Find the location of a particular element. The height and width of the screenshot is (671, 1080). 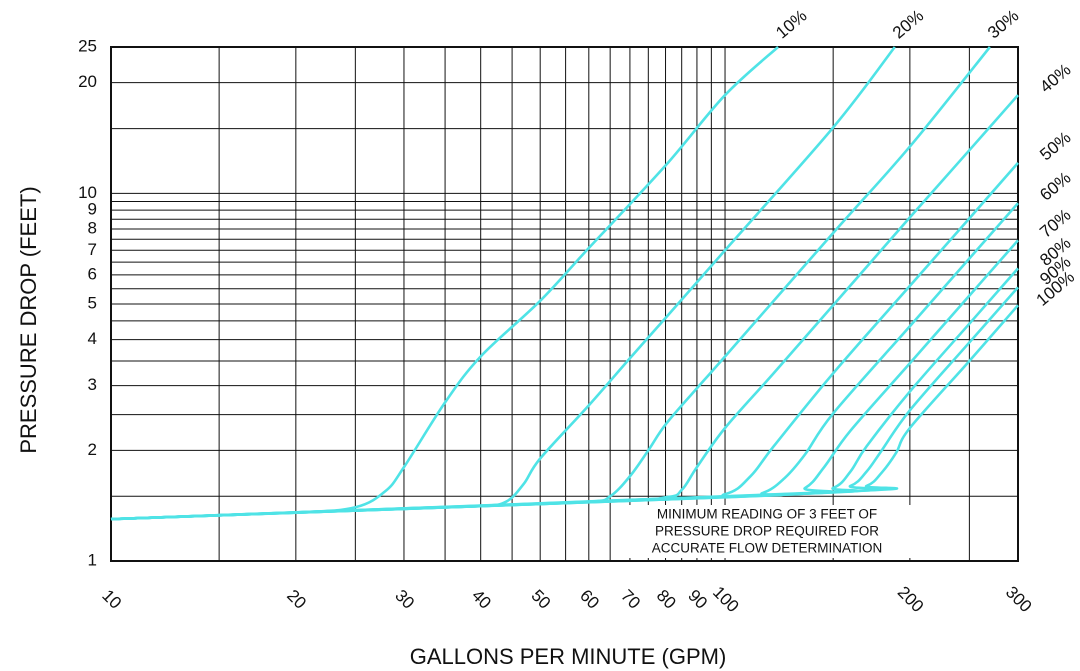

annotation: PRESSURE DROP REQUIRED FOR is located at coordinates (767, 531).